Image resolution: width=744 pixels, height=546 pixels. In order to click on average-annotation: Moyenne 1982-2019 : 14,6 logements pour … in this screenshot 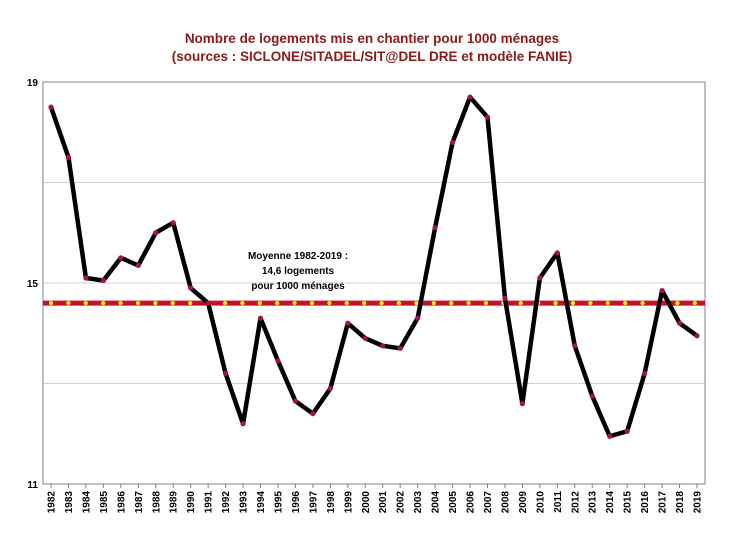, I will do `click(298, 271)`.